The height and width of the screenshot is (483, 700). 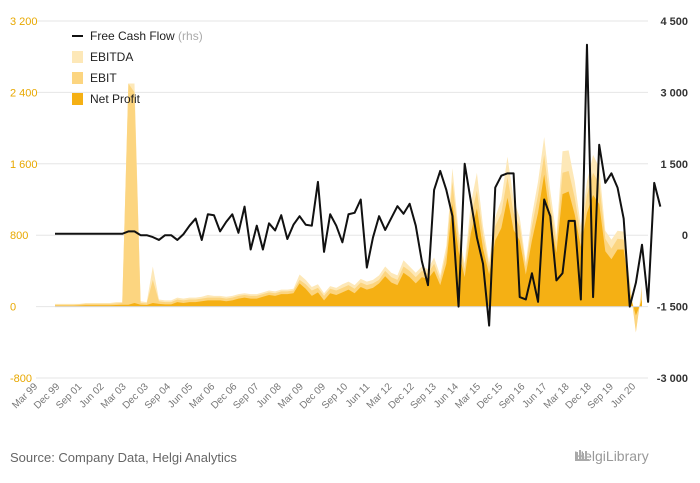 What do you see at coordinates (103, 78) in the screenshot?
I see `legend-label: EBIT` at bounding box center [103, 78].